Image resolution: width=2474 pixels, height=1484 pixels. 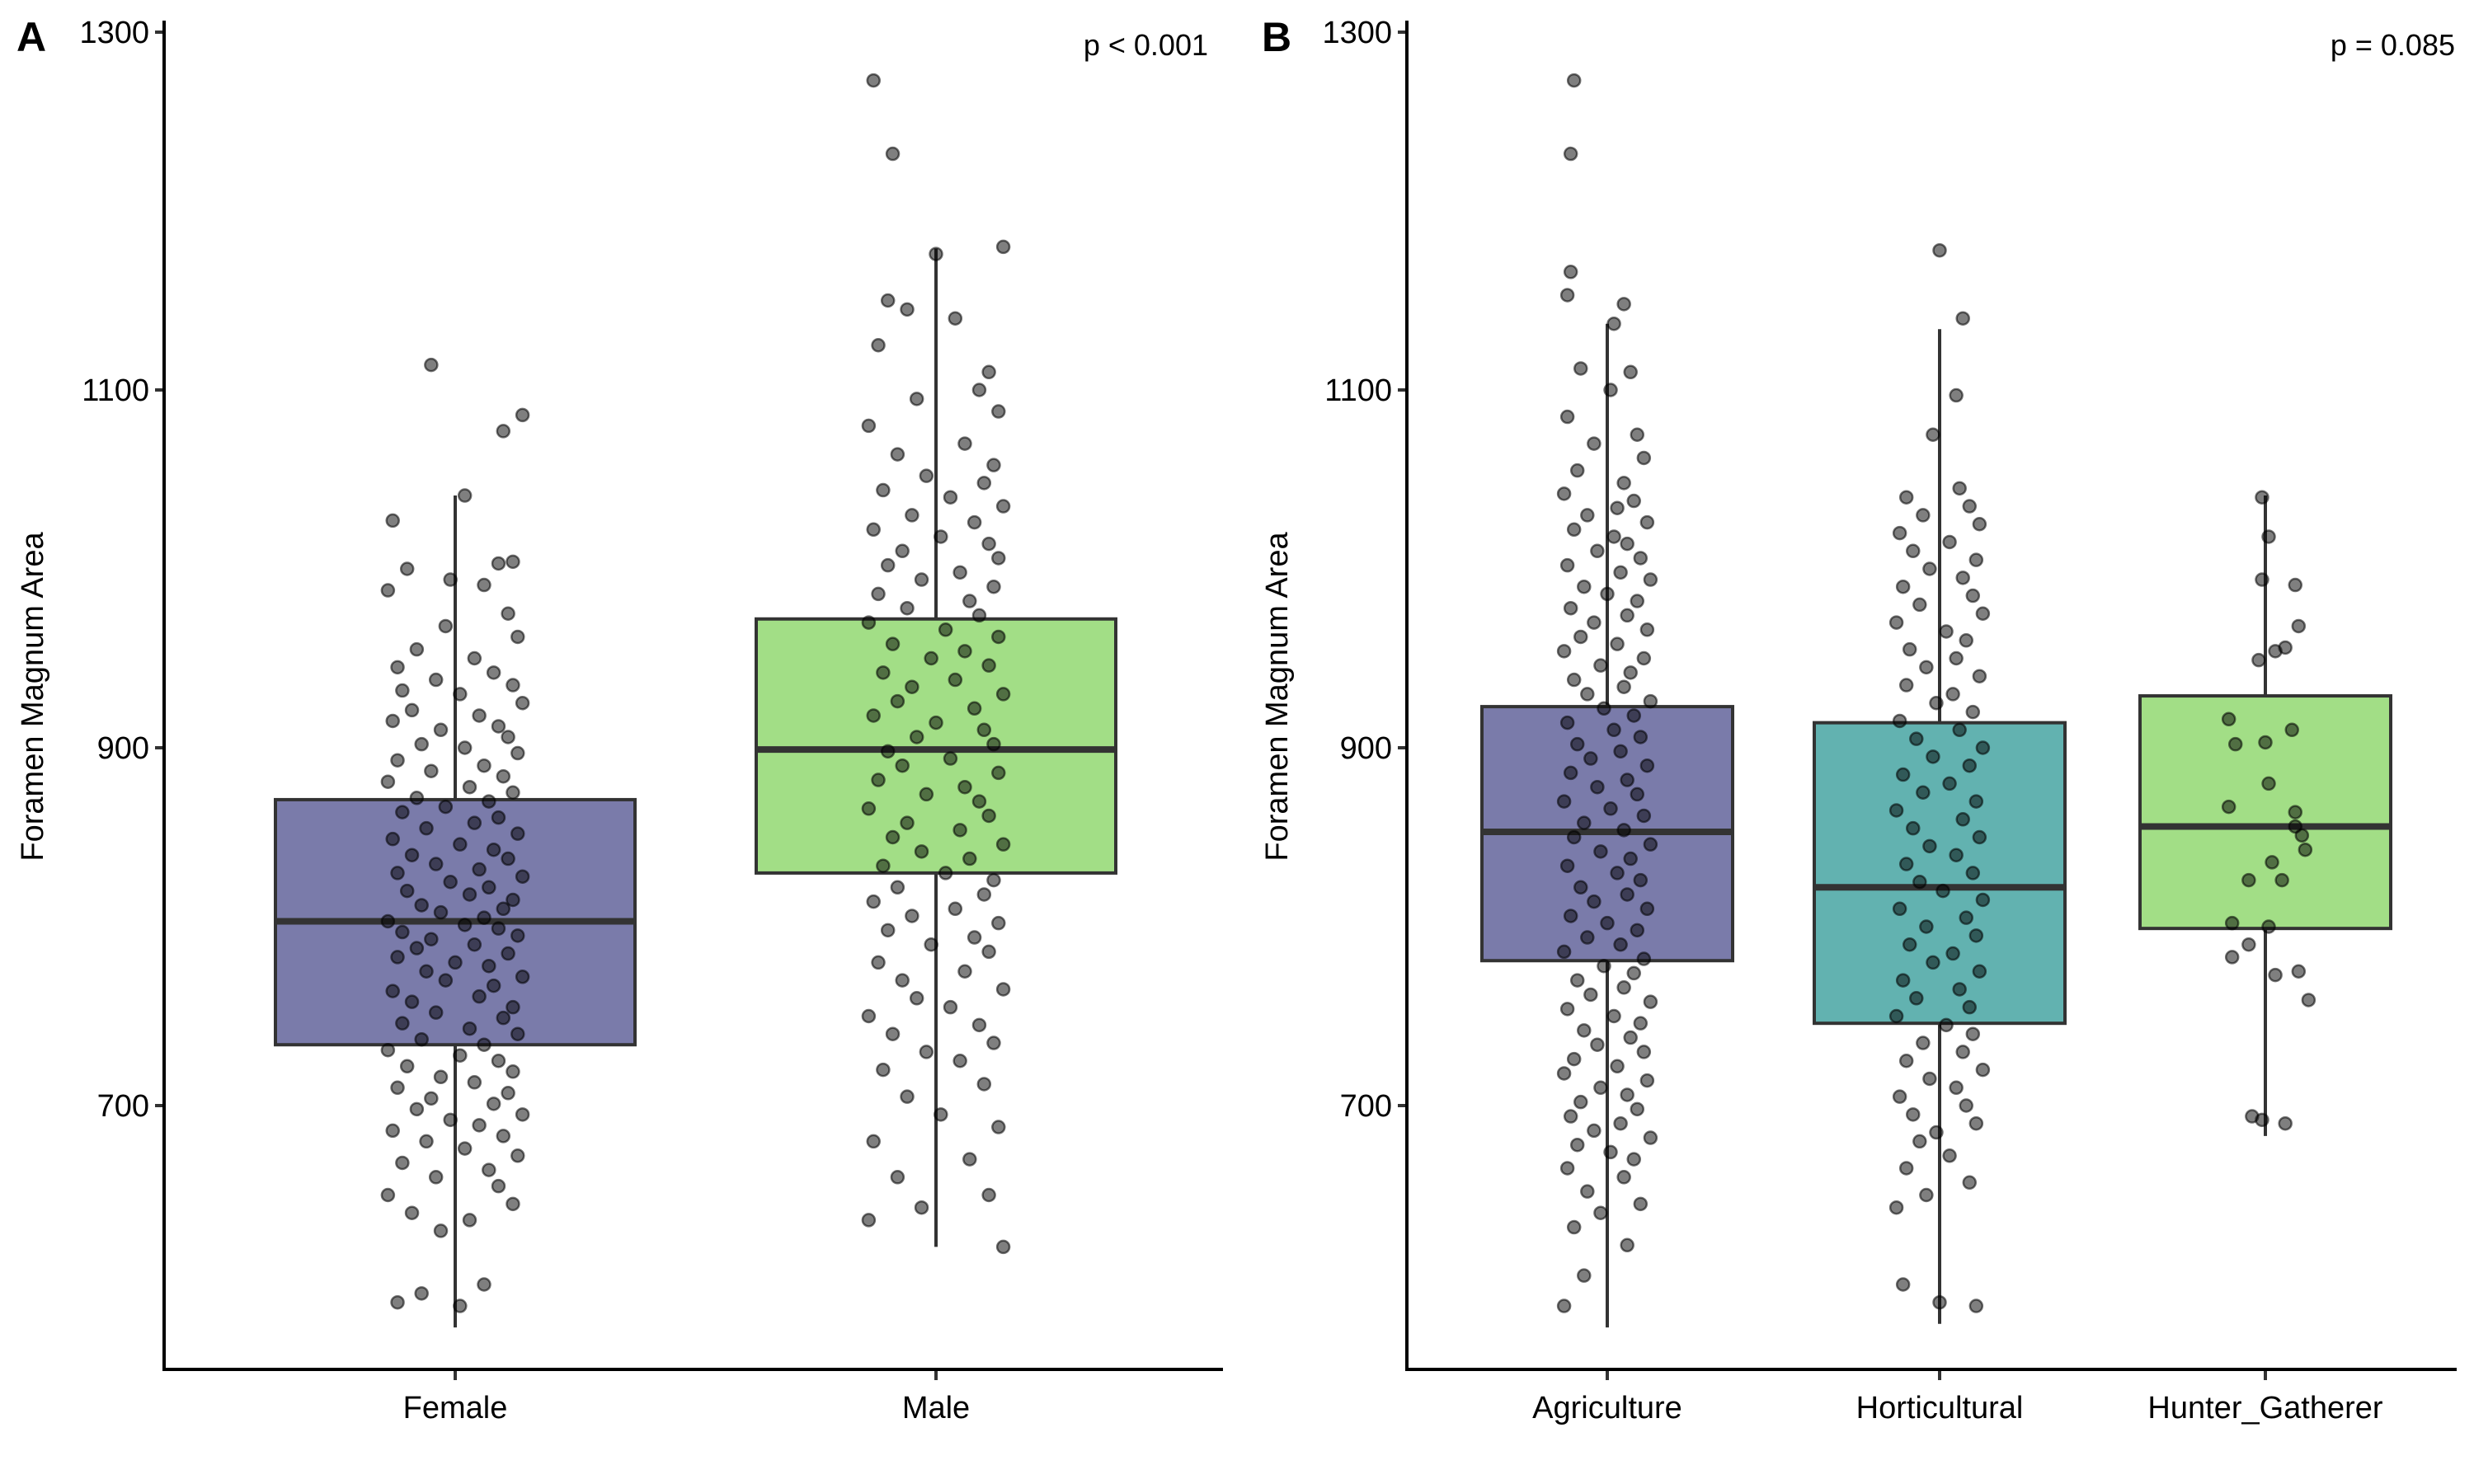 I want to click on box-male, so click(x=936, y=747).